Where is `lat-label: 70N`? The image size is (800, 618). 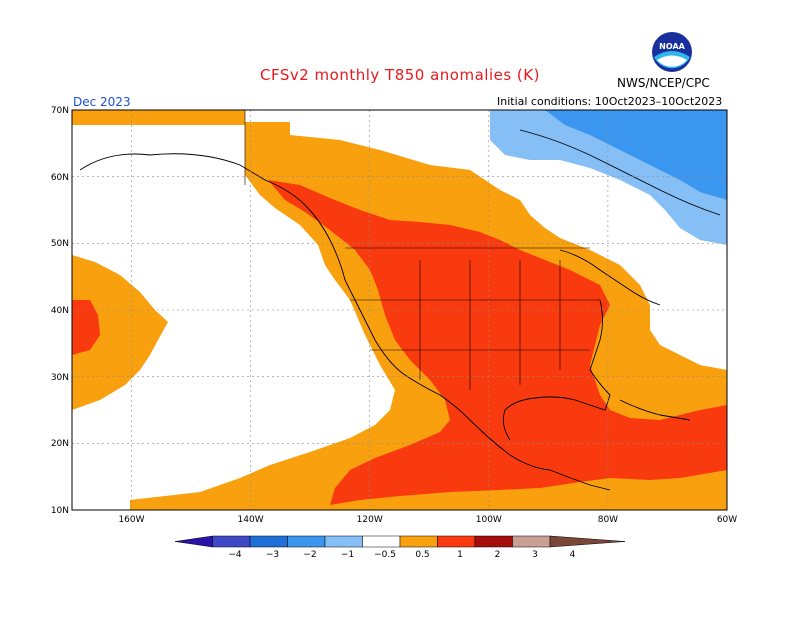
lat-label: 70N is located at coordinates (60, 111).